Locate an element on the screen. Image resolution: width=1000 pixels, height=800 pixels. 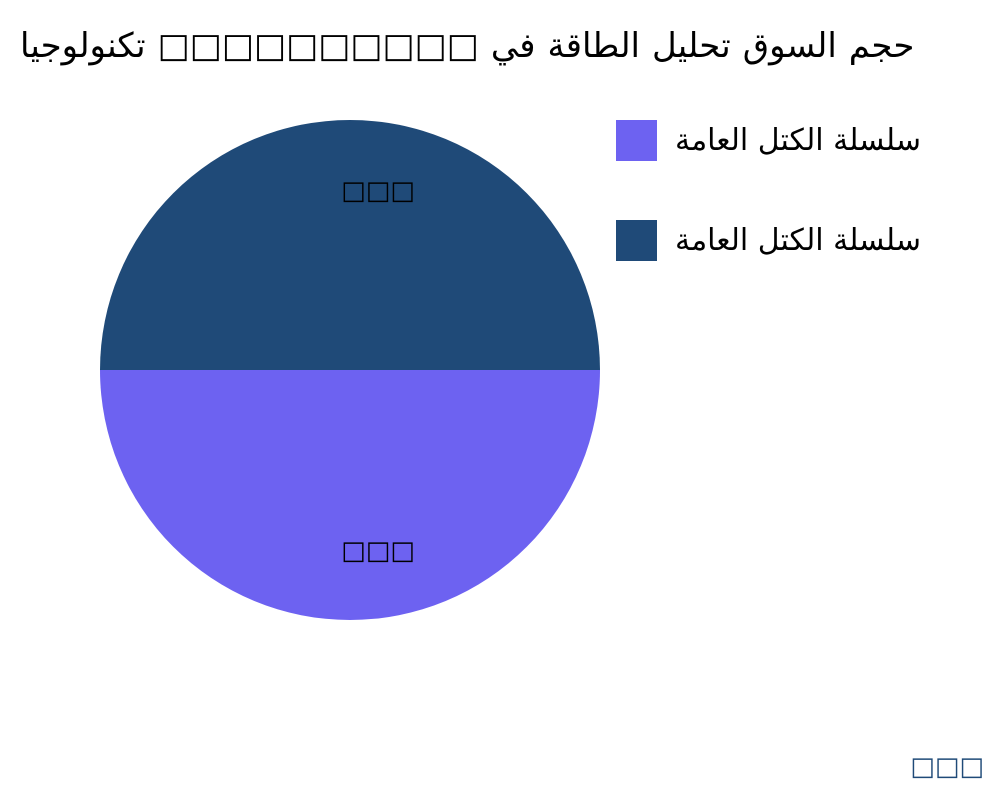
legend-item-0: سلسلة الكتل العامة is located at coordinates (768, 140).